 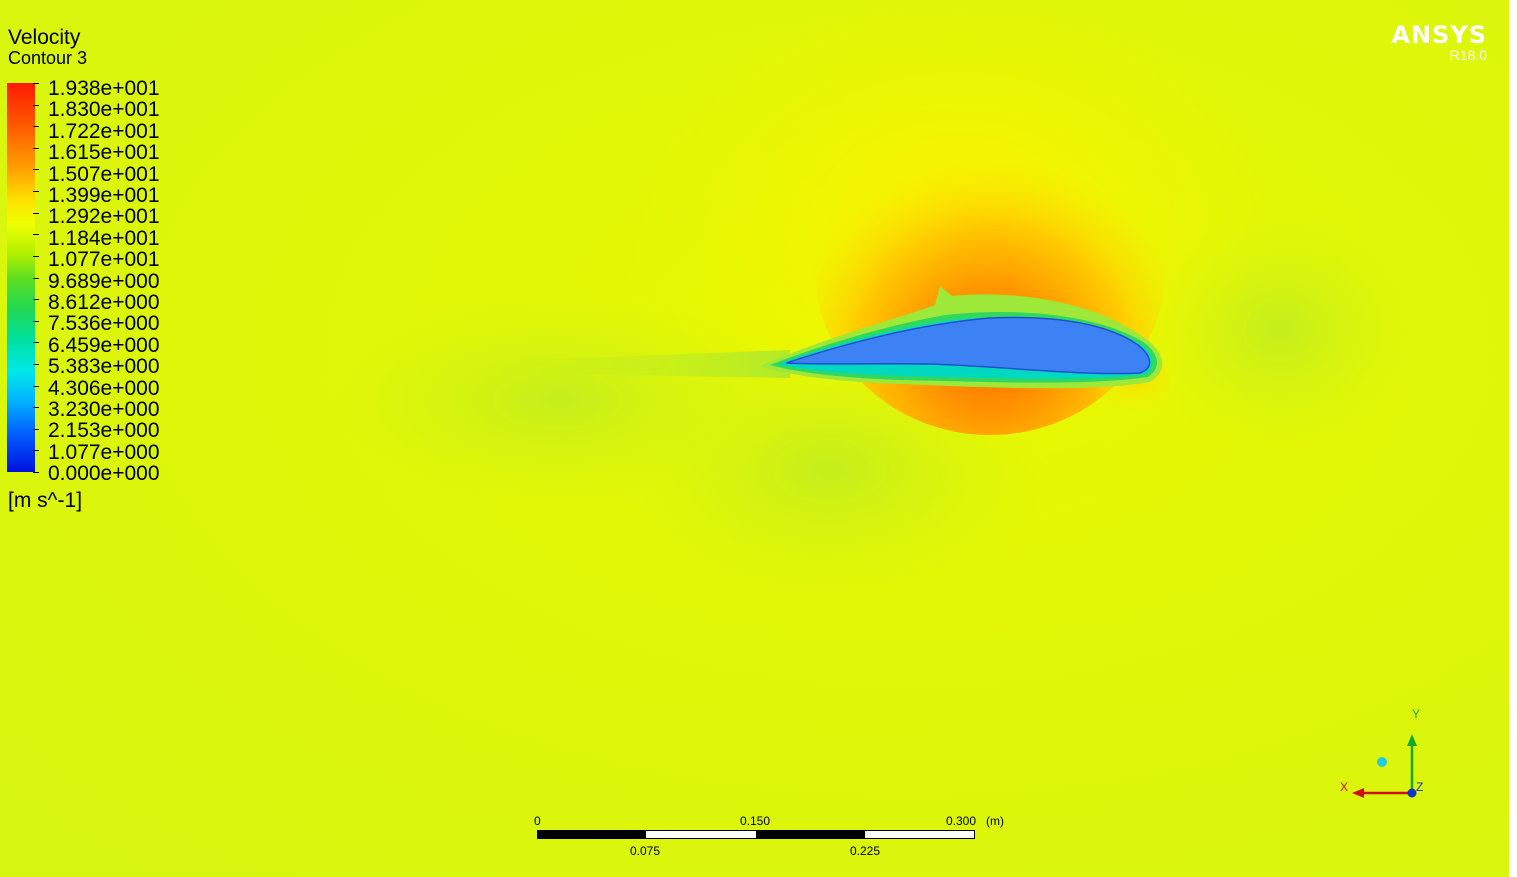 I want to click on scale-bar, so click(x=756, y=834).